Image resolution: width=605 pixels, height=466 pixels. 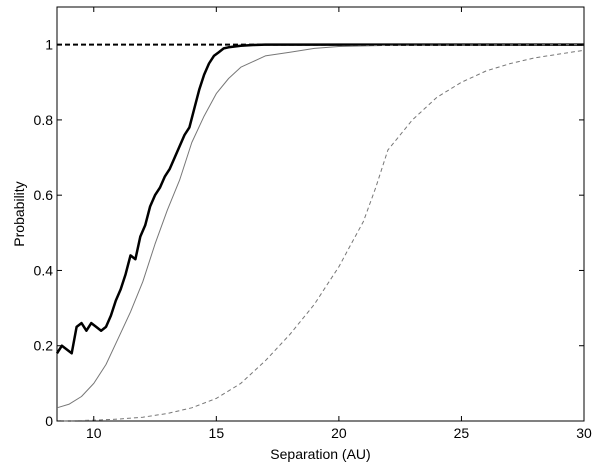 What do you see at coordinates (339, 433) in the screenshot?
I see `x-tick-label-20: 20` at bounding box center [339, 433].